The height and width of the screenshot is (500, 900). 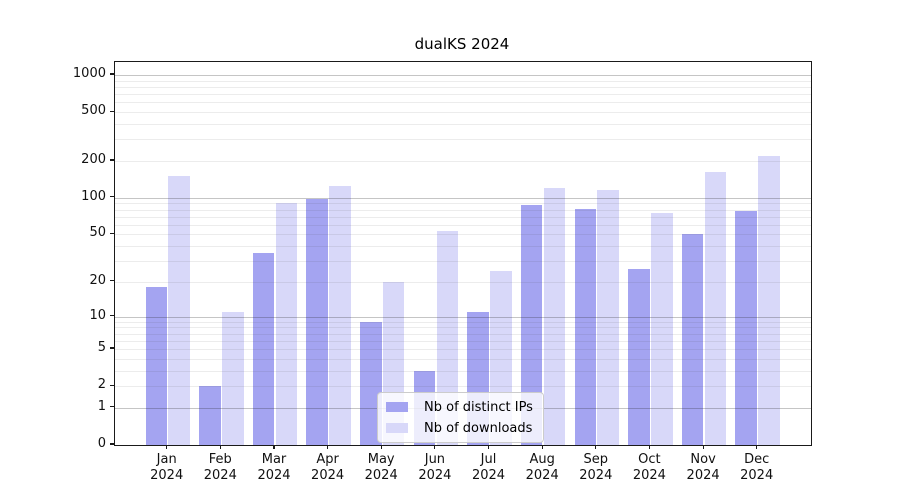 I want to click on y-axis-tick-label-500: 500, so click(x=93, y=111).